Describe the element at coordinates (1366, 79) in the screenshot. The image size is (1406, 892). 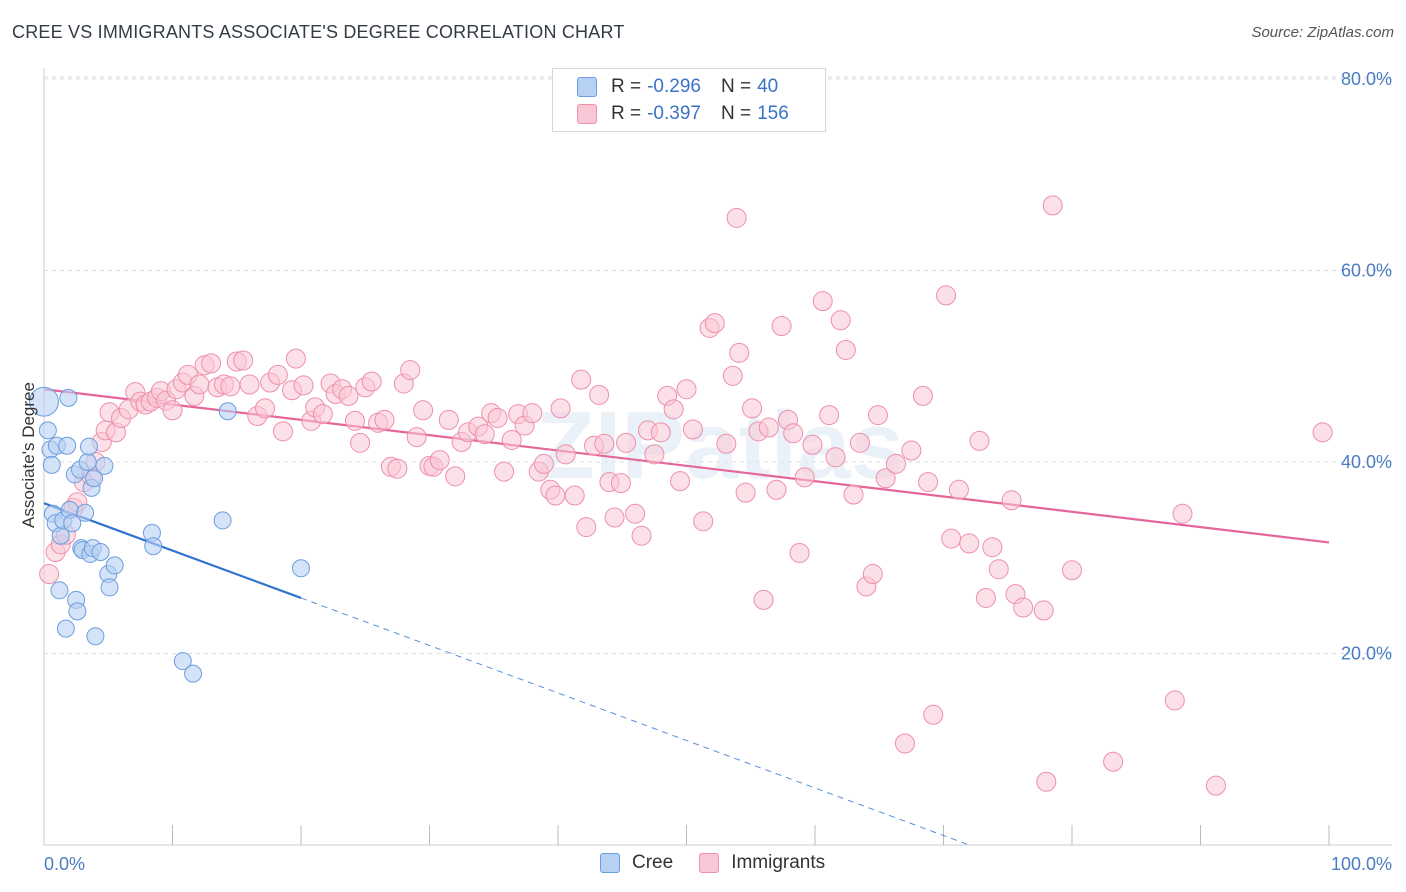
I see `y-tick-label: 80.0%` at that location.